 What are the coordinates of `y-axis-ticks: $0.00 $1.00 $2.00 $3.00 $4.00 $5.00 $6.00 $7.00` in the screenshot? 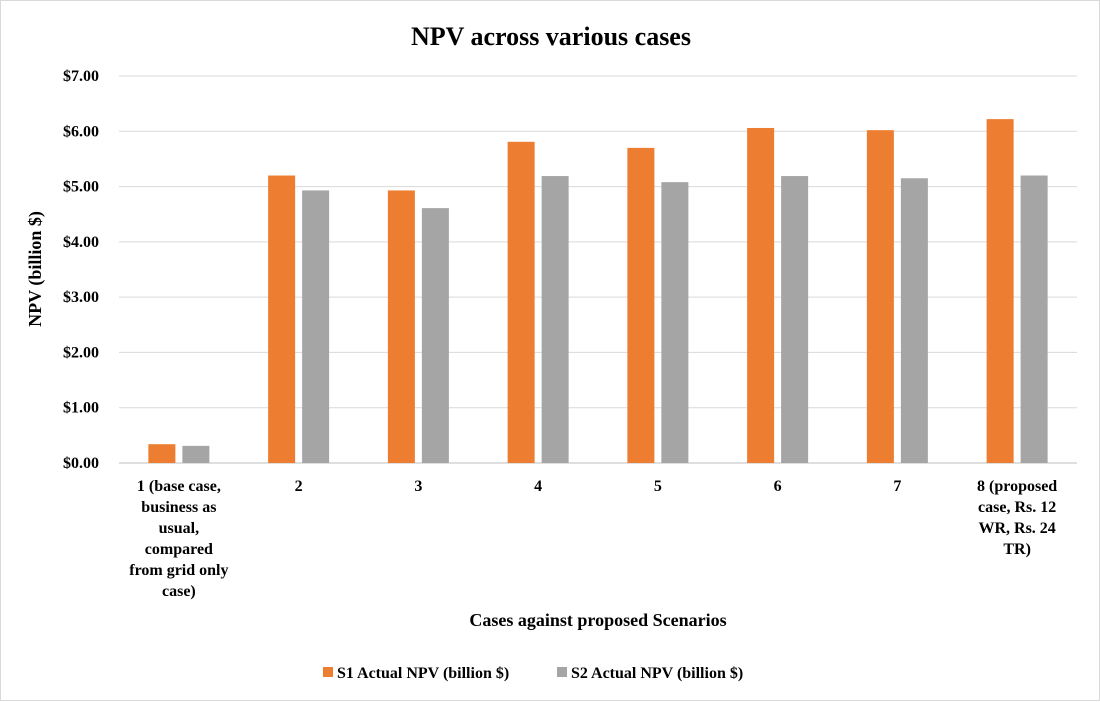 It's located at (81, 270).